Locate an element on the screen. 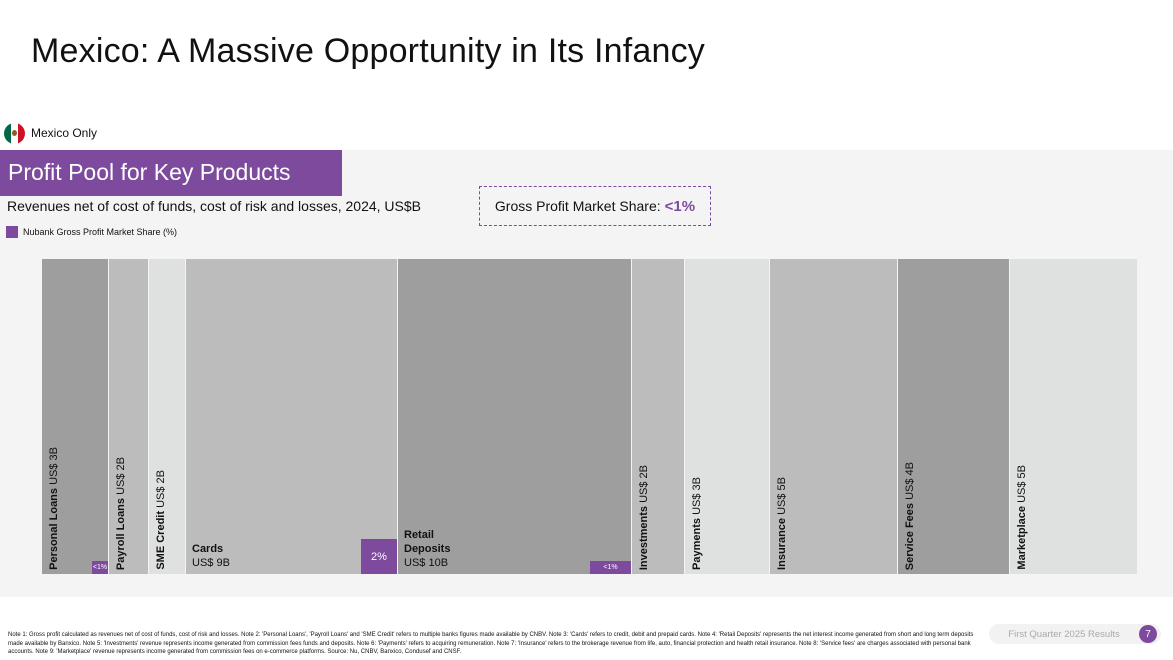 The width and height of the screenshot is (1173, 660). category-label: SME Credit is located at coordinates (161, 540).